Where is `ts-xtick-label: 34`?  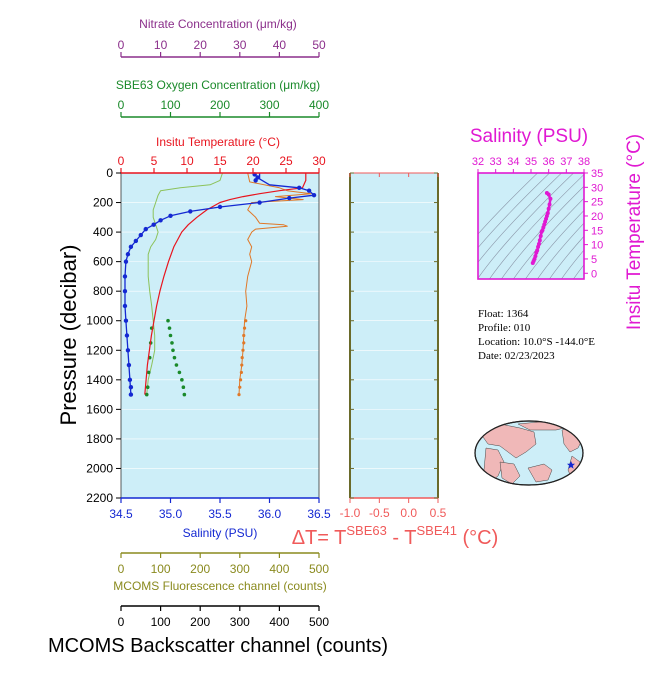
ts-xtick-label: 34 is located at coordinates (513, 162).